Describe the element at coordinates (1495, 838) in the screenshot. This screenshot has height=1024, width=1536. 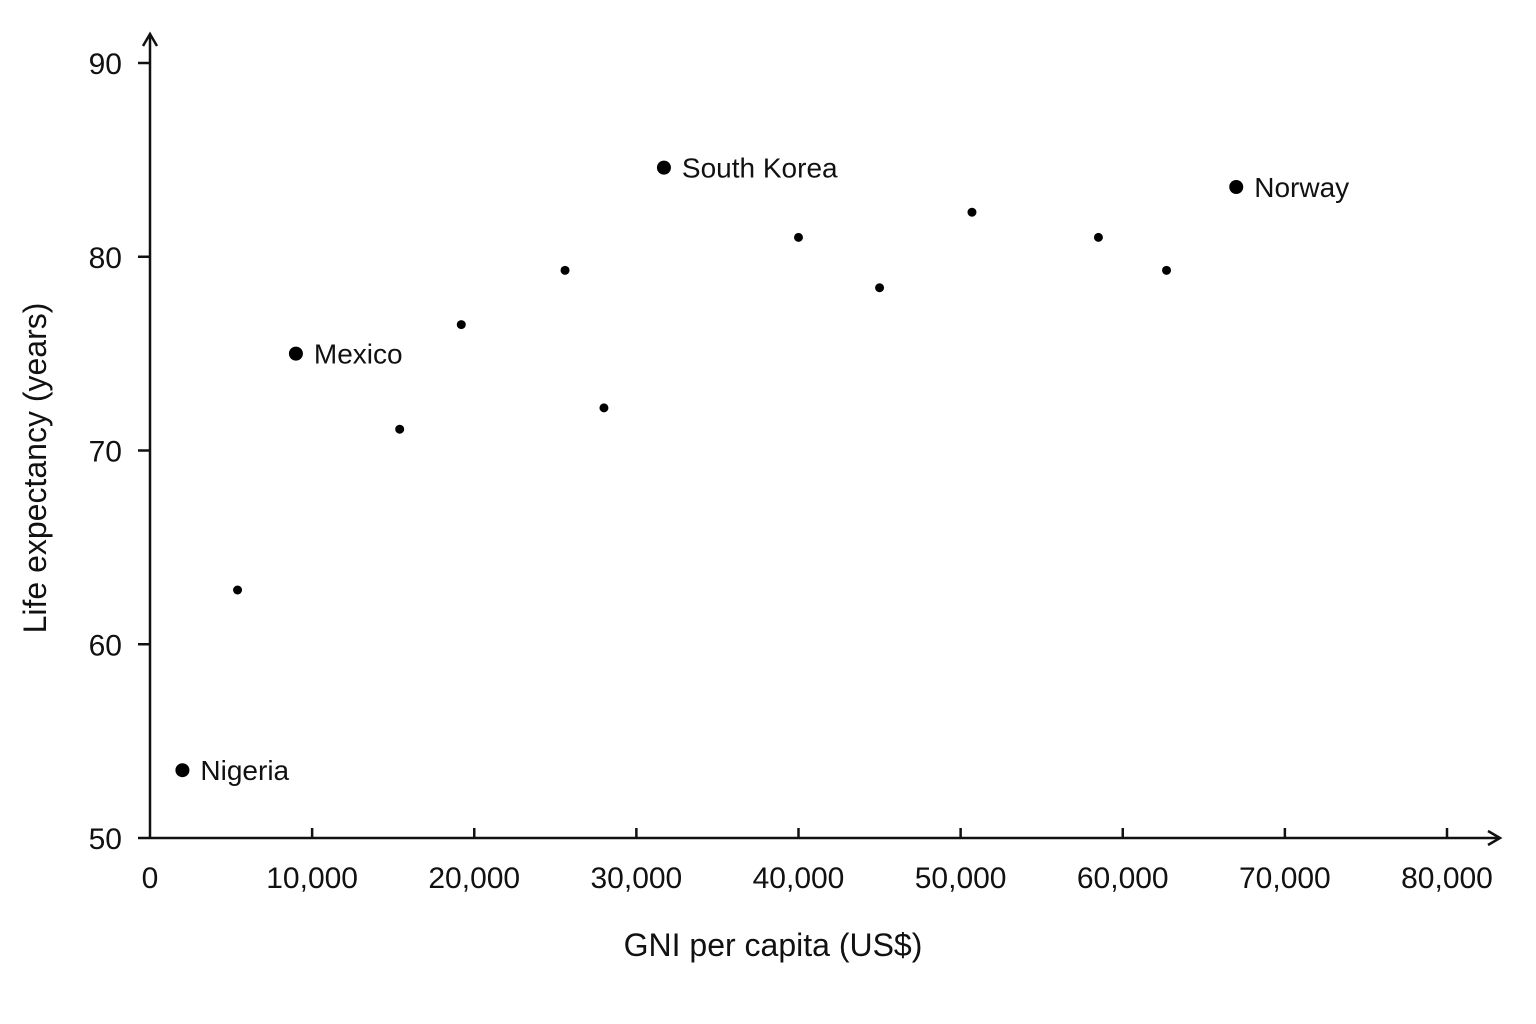
I see `x-axis-arrow` at that location.